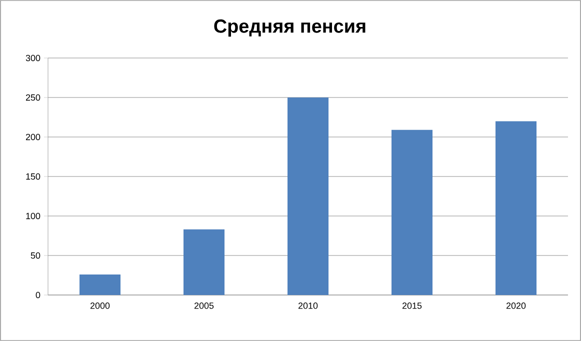  I want to click on x-tick-label: 2020, so click(516, 305).